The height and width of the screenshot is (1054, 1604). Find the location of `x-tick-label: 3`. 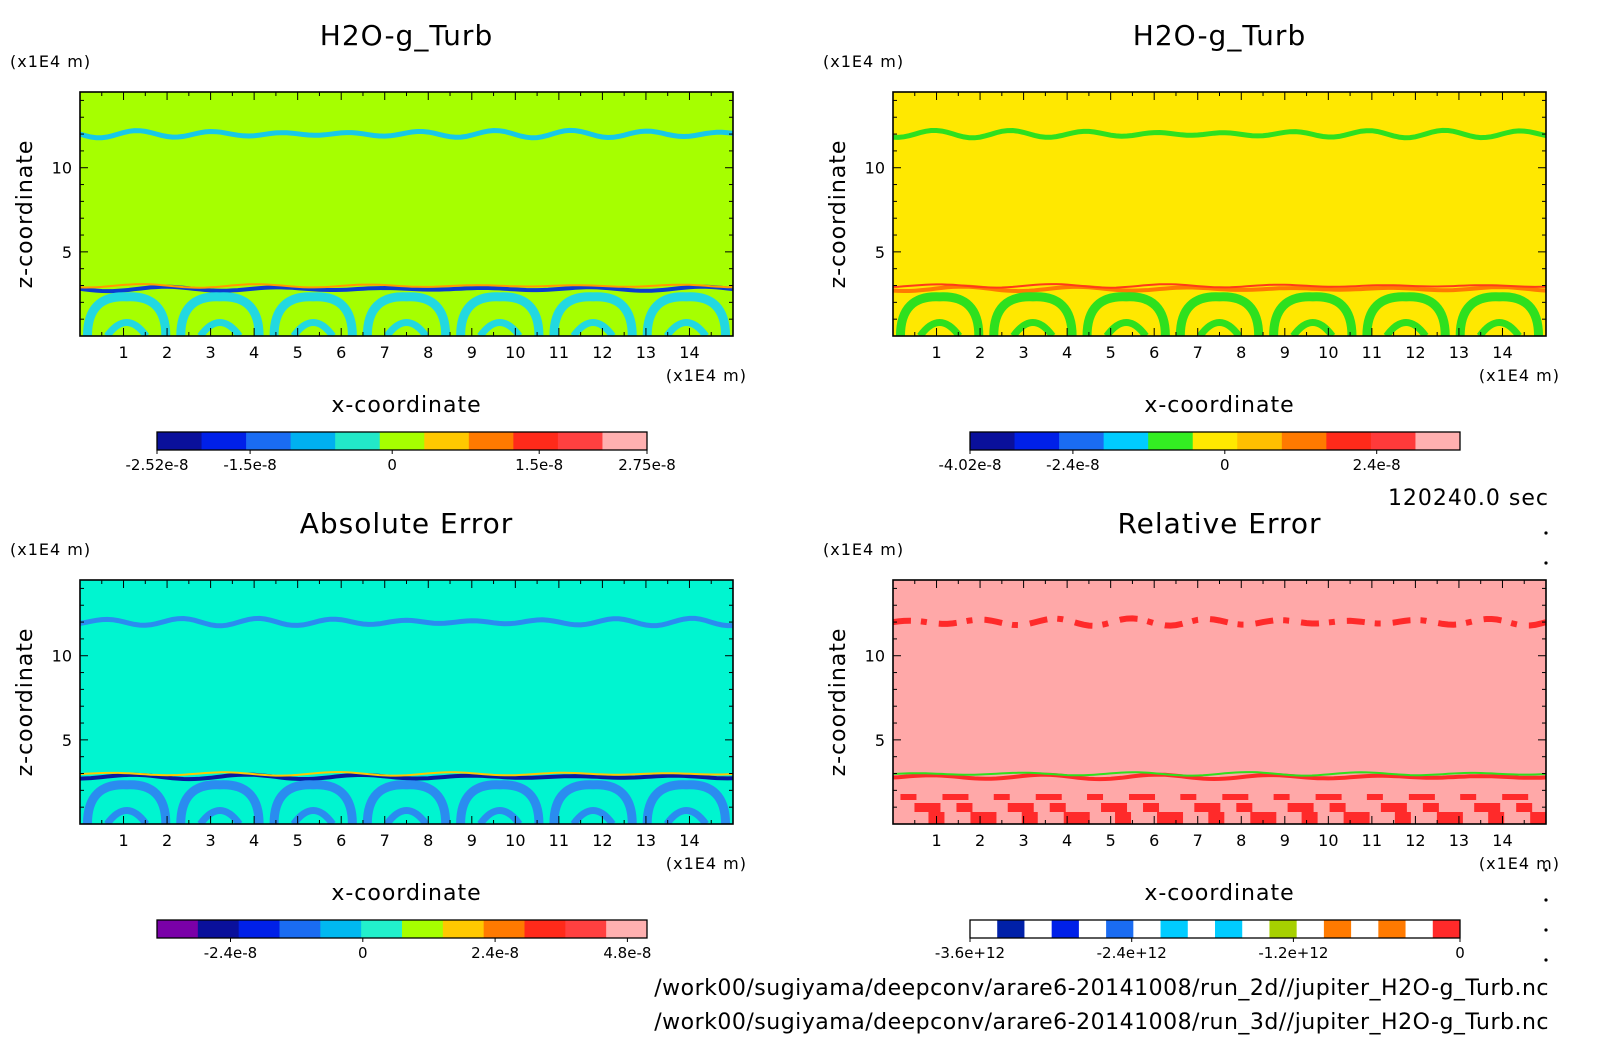

x-tick-label: 3 is located at coordinates (1024, 352).